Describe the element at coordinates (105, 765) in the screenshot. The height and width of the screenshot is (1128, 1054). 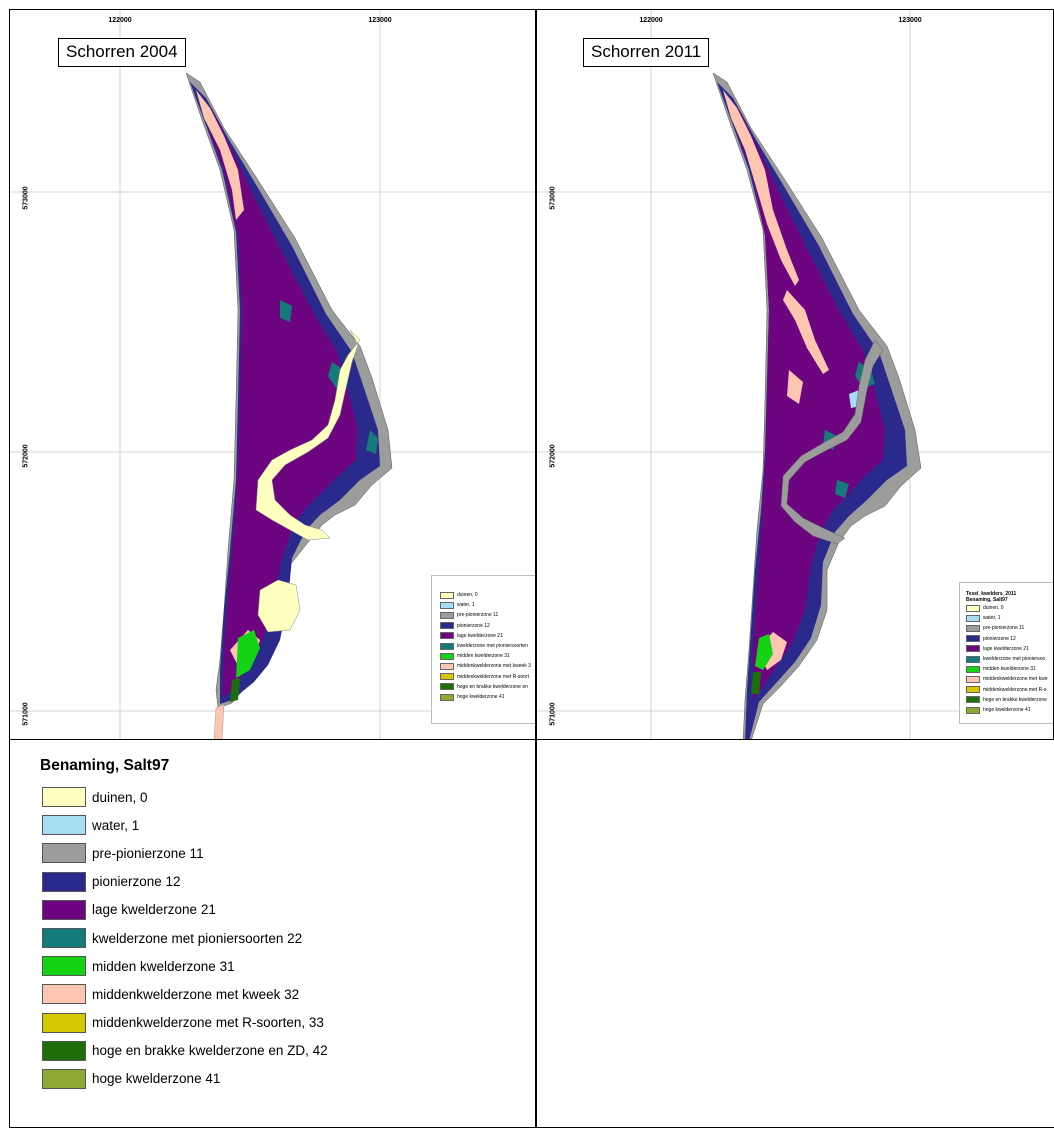
I see `legend-title: Benaming, Salt97` at that location.